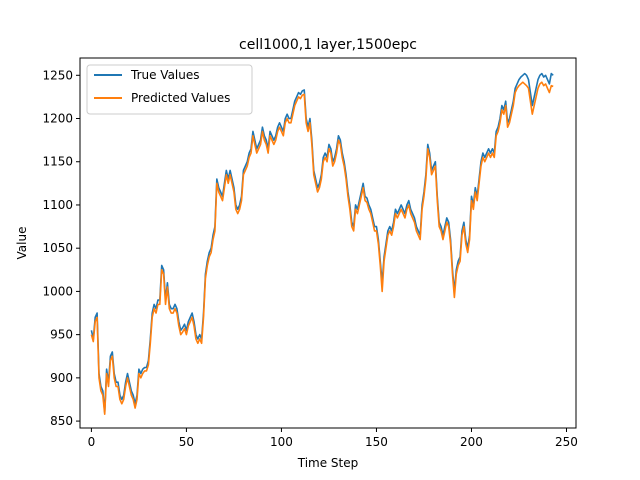  What do you see at coordinates (57, 291) in the screenshot?
I see `y-tick-label: 1000` at bounding box center [57, 291].